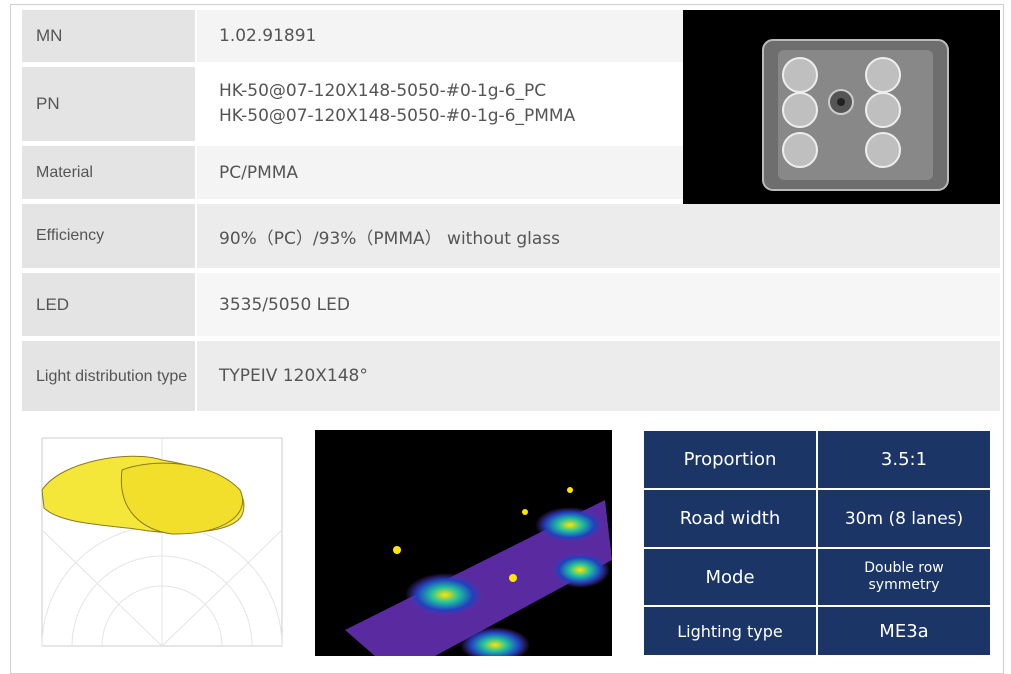 The image size is (1011, 674). What do you see at coordinates (904, 577) in the screenshot?
I see `road-value: Double row symmetry` at bounding box center [904, 577].